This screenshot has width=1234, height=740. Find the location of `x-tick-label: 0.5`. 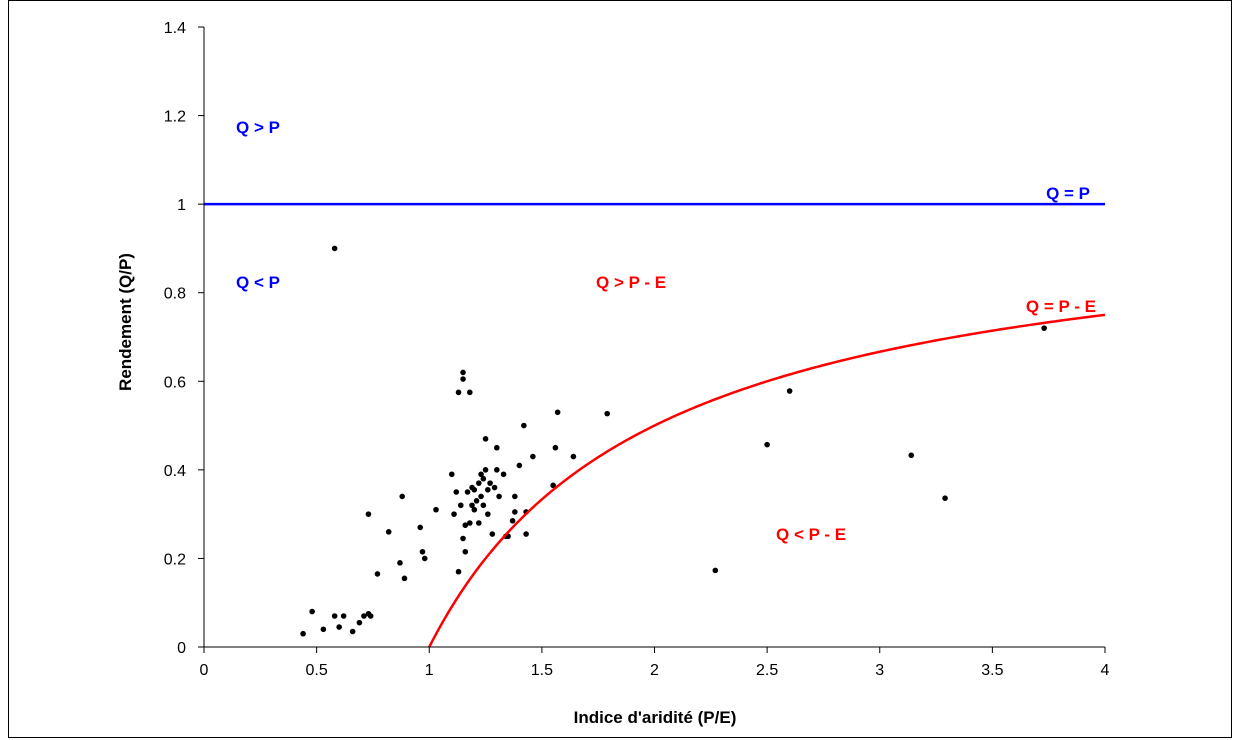

x-tick-label: 0.5 is located at coordinates (317, 670).